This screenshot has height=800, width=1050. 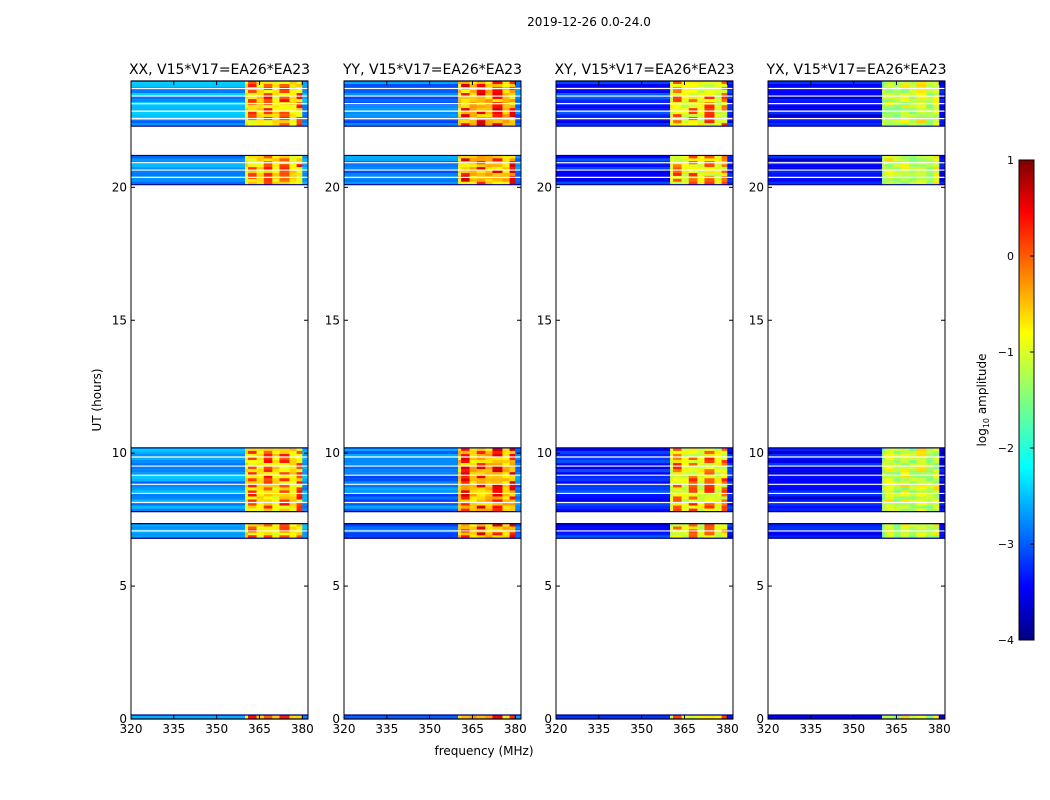 What do you see at coordinates (119, 453) in the screenshot?
I see `y-tick-label: 10` at bounding box center [119, 453].